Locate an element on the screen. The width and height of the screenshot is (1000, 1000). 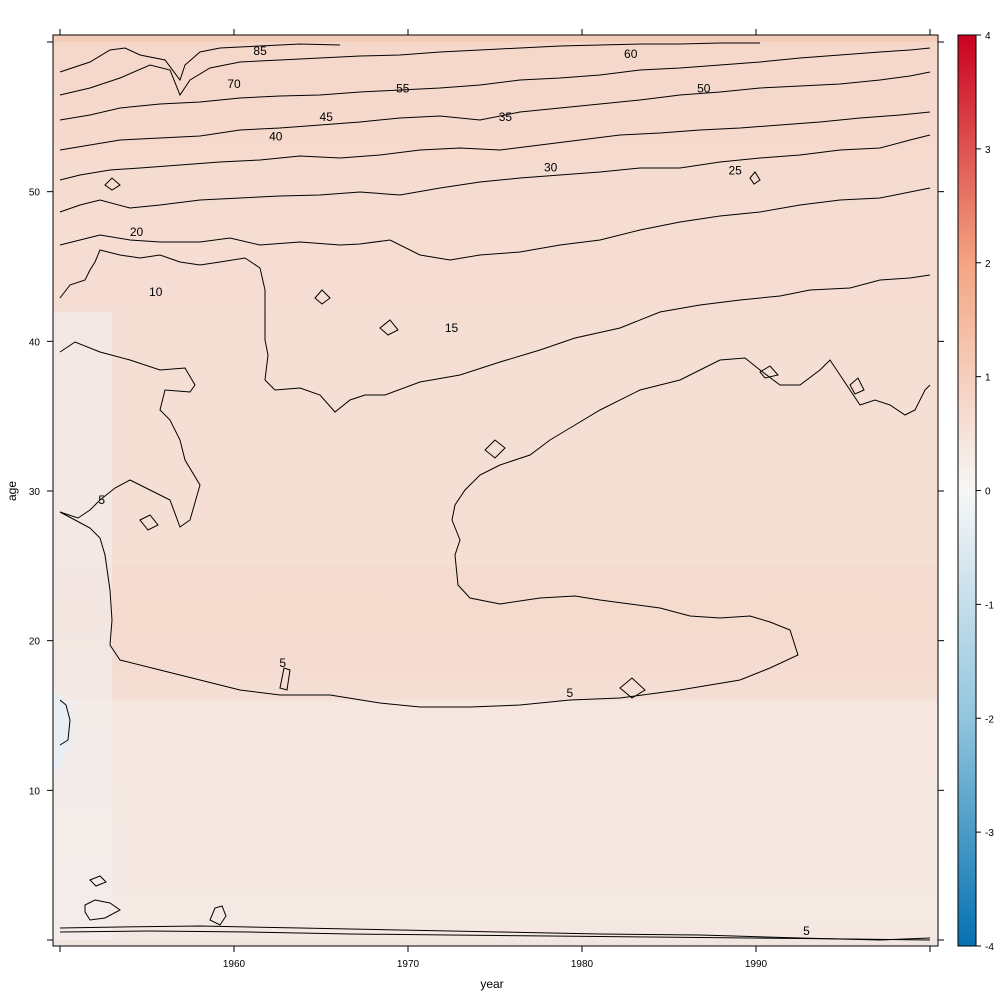
contour-label-16: 5 is located at coordinates (806, 931).